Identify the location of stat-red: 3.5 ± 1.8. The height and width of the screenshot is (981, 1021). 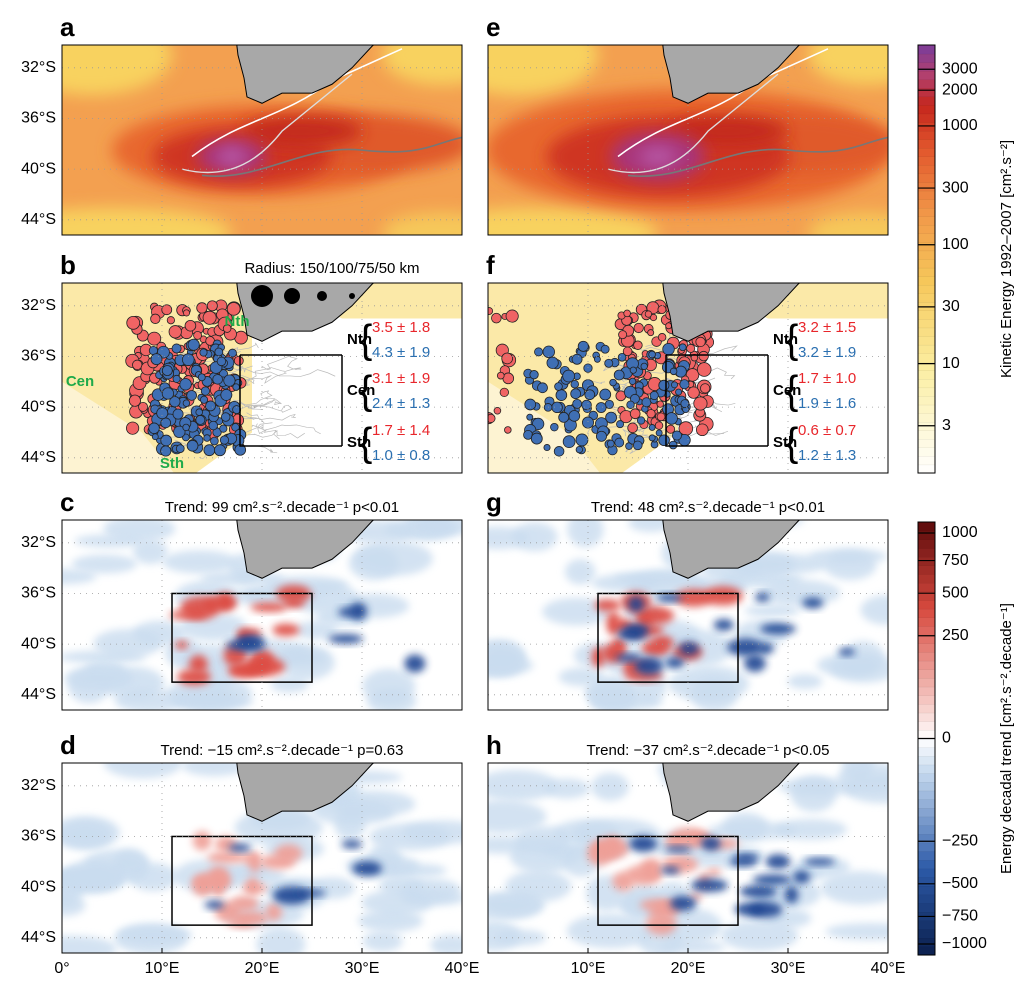
(401, 327).